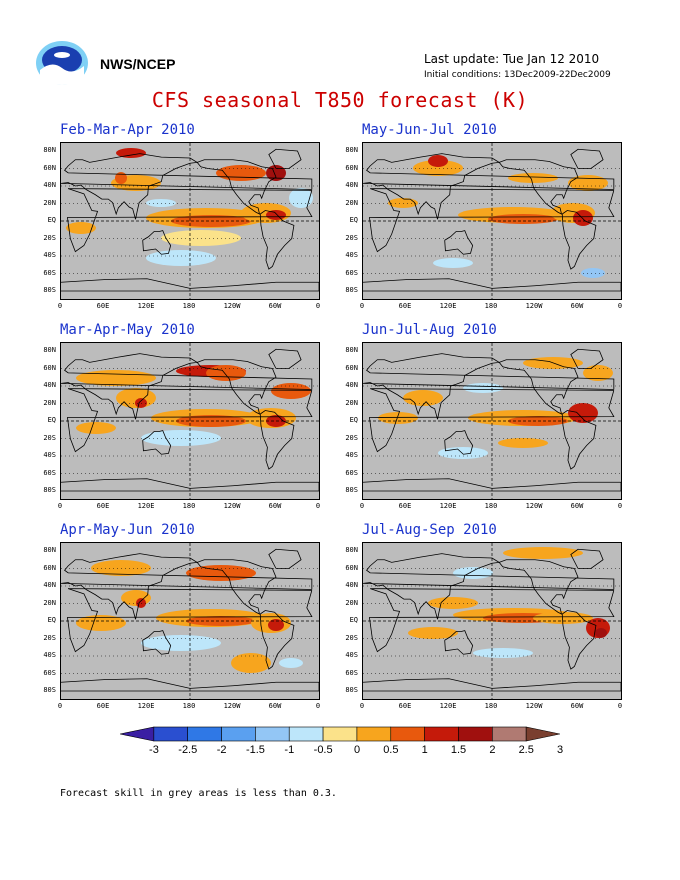 This screenshot has width=680, height=880. I want to click on forecast-map-fma, so click(190, 221).